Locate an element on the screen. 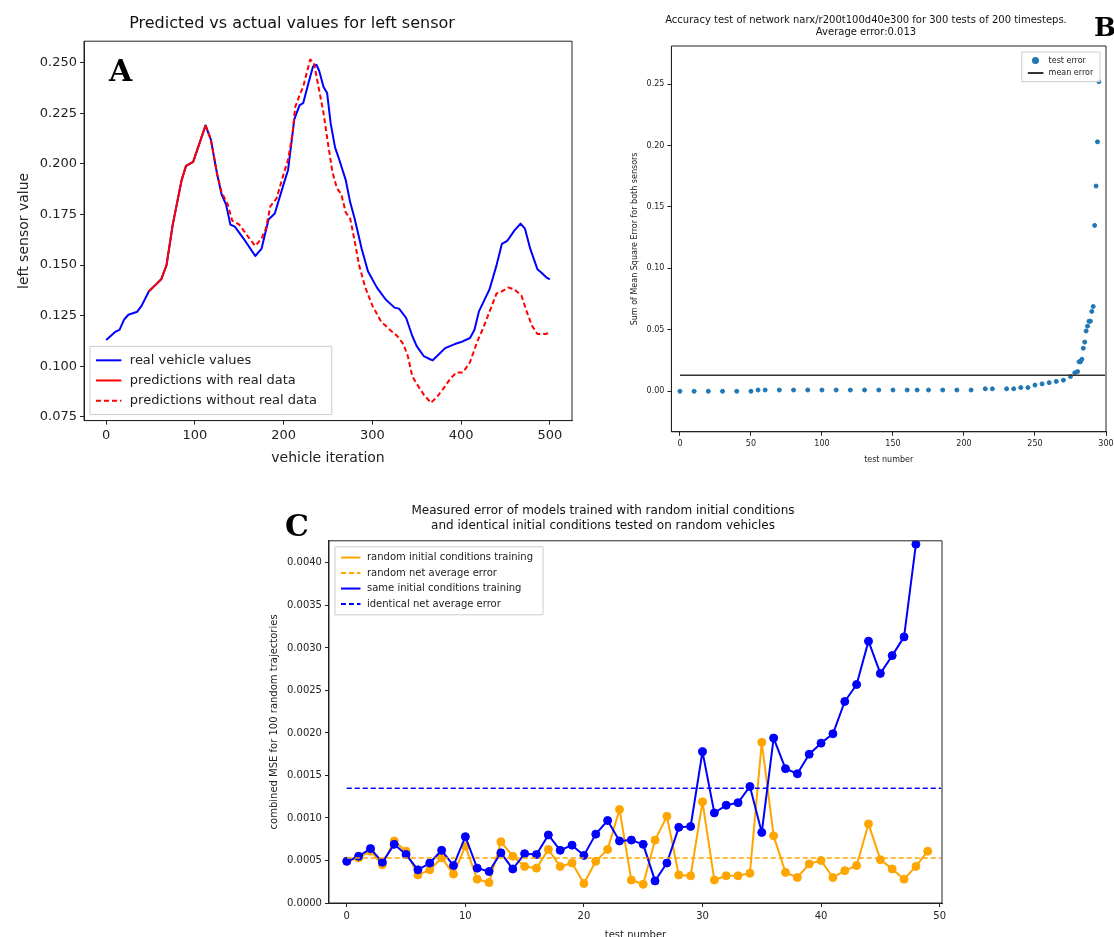 This screenshot has width=1114, height=937. x-tick-label: 10 is located at coordinates (465, 915).